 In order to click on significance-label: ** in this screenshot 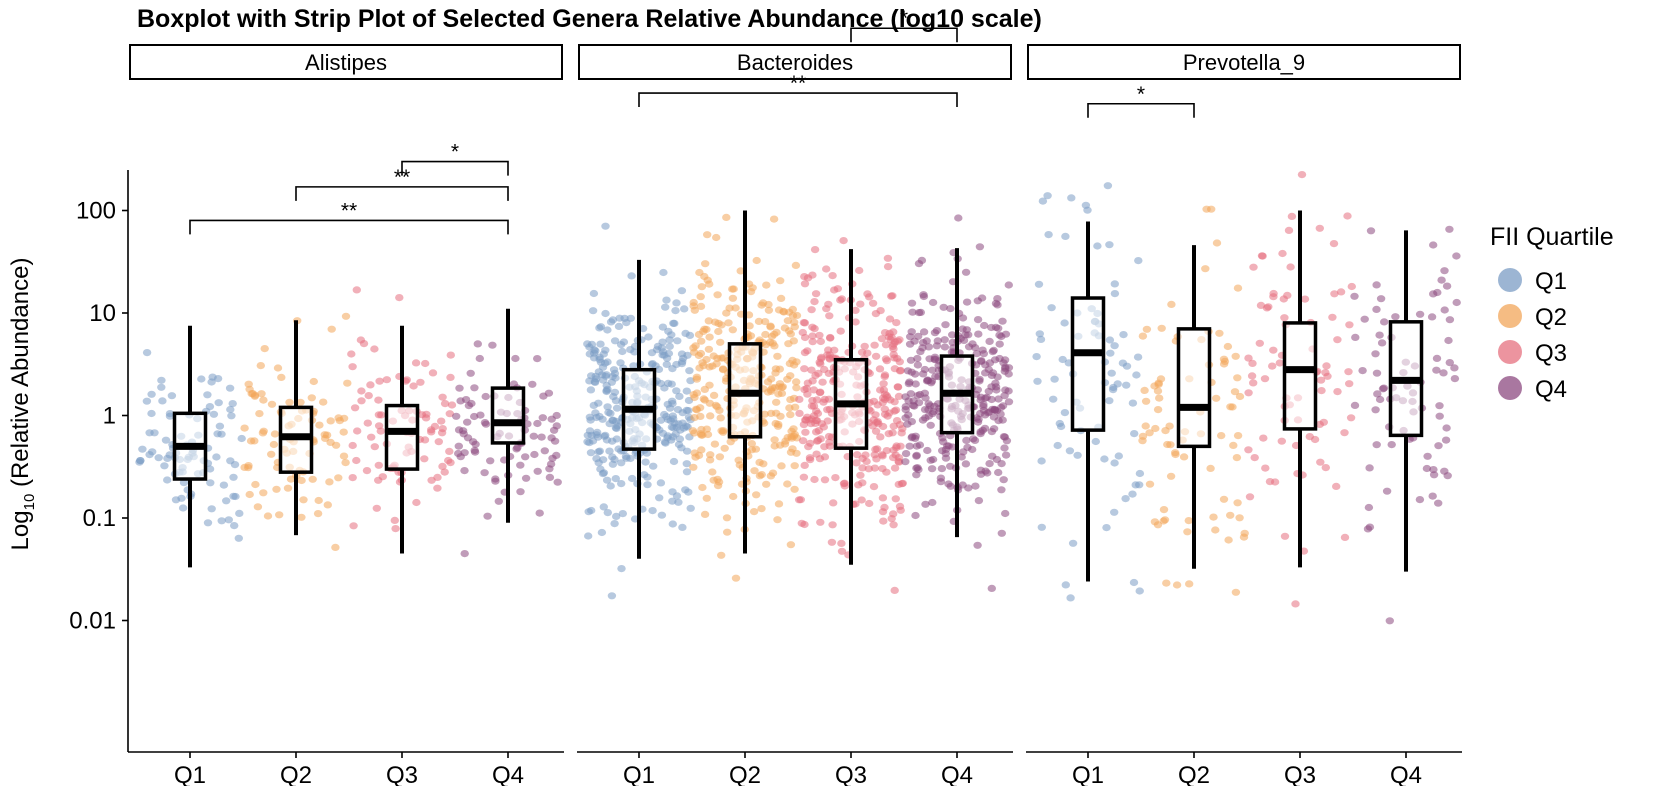, I will do `click(402, 177)`.